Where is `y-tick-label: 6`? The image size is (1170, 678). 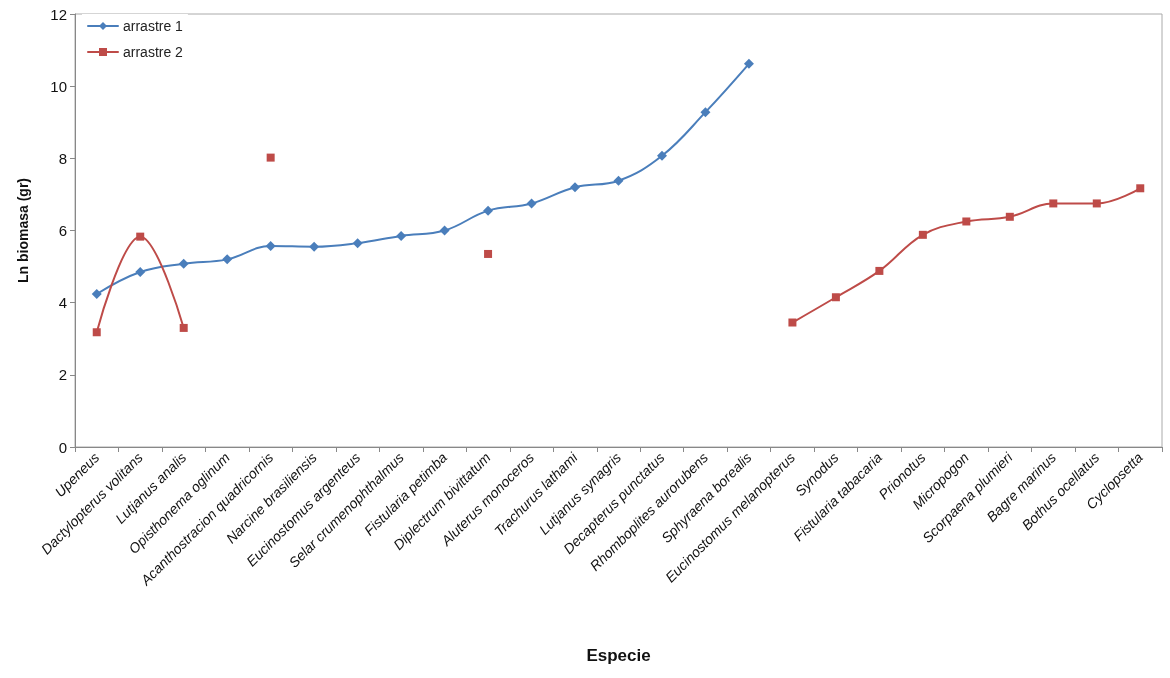
y-tick-label: 6 is located at coordinates (62, 230).